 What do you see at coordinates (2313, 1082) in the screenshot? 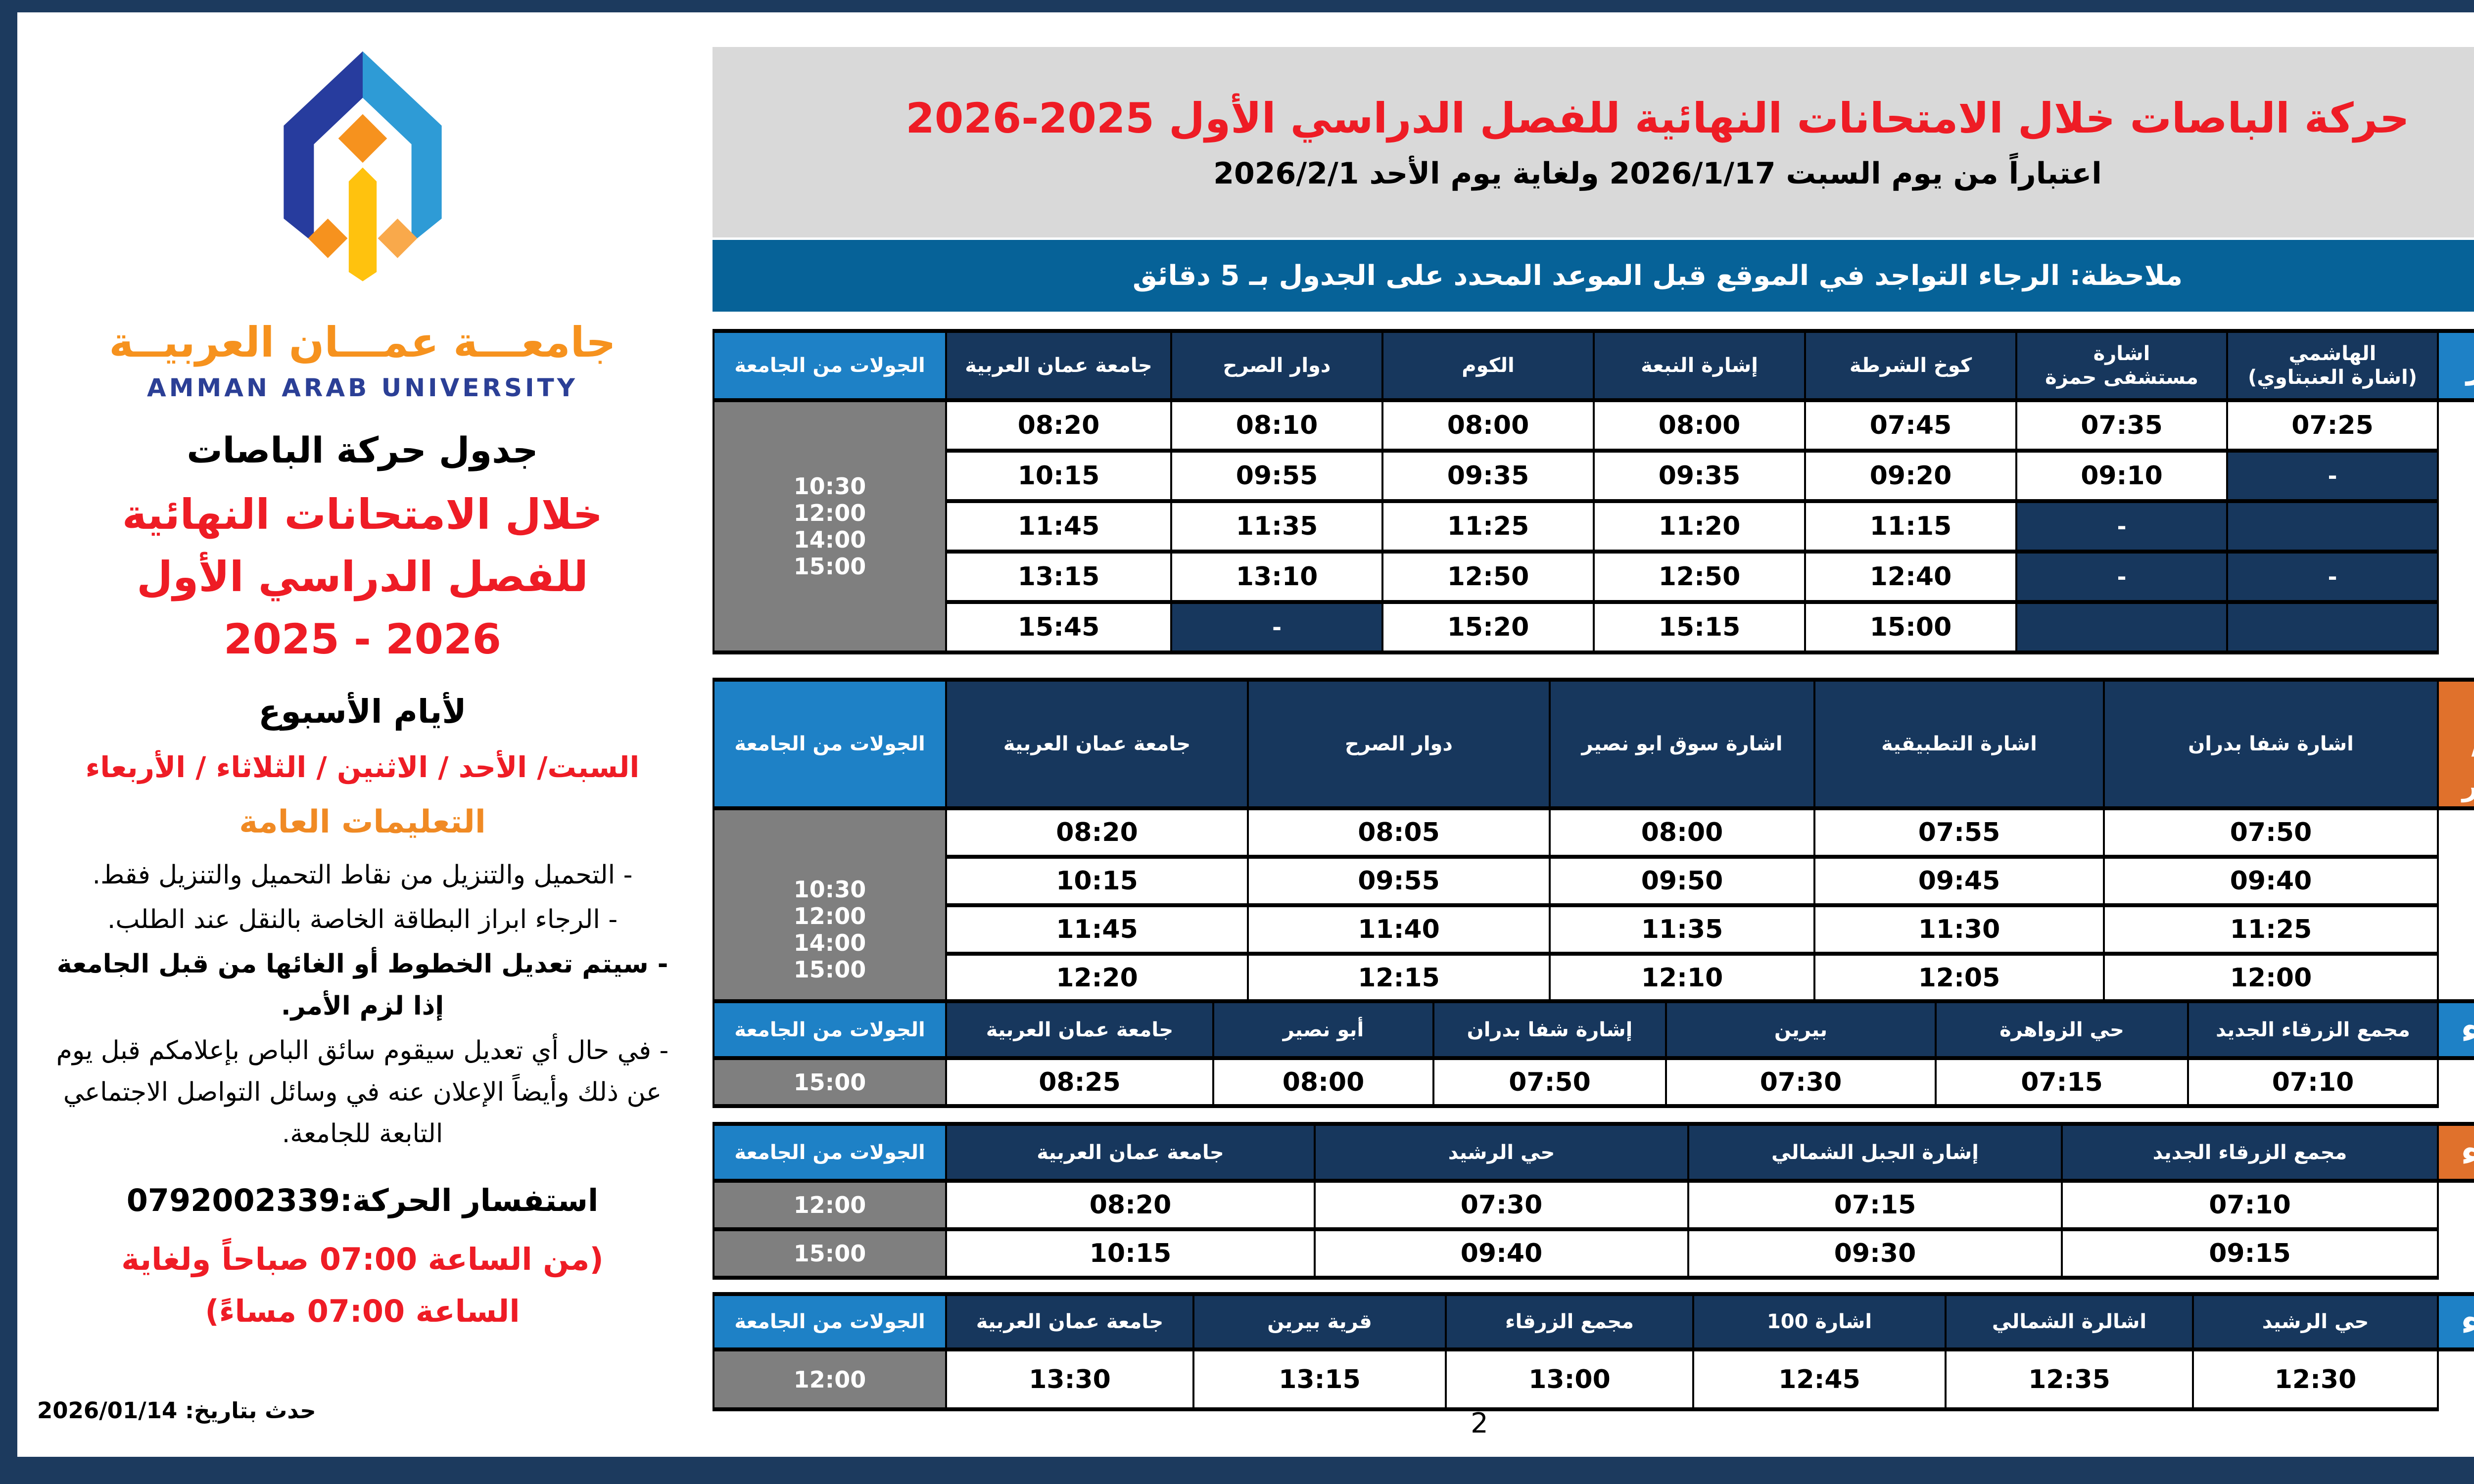
I see `time-cell: 07:10` at bounding box center [2313, 1082].